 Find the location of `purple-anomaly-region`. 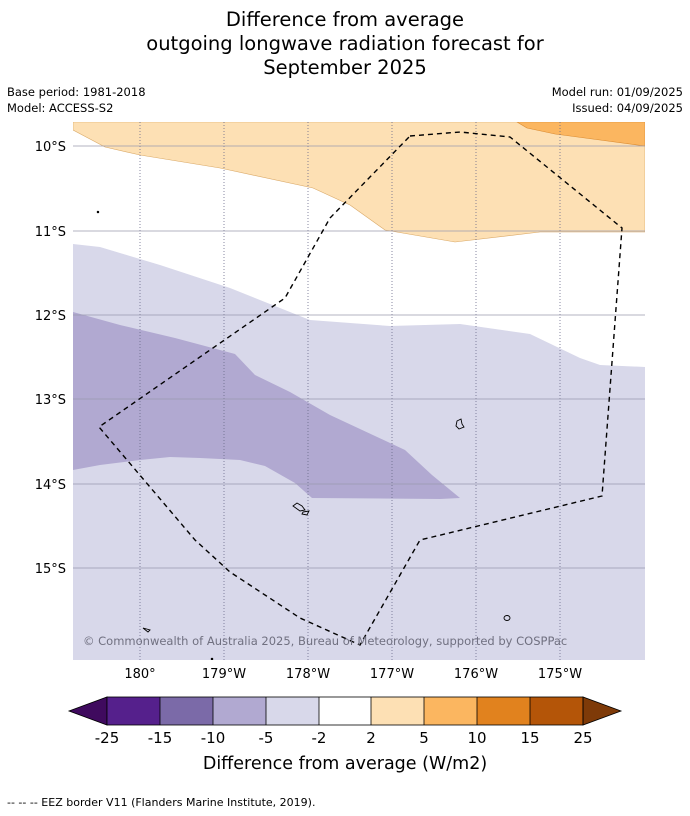

purple-anomaly-region is located at coordinates (266, 405).